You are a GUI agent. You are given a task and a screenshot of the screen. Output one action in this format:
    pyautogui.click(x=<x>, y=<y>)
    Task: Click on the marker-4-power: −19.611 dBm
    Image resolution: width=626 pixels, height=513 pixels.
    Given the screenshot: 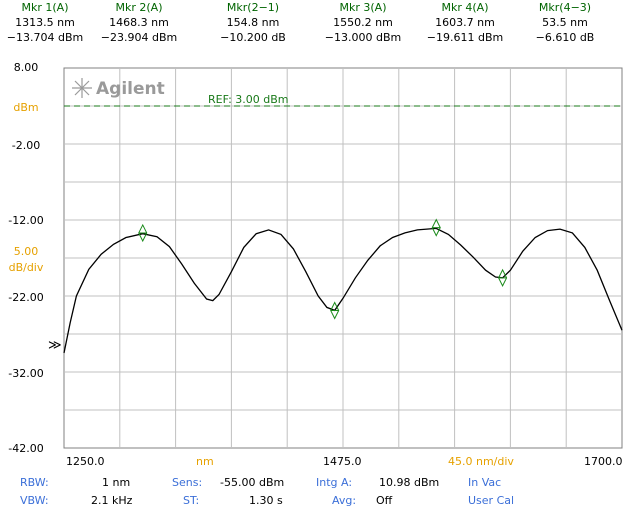 What is the action you would take?
    pyautogui.click(x=465, y=37)
    